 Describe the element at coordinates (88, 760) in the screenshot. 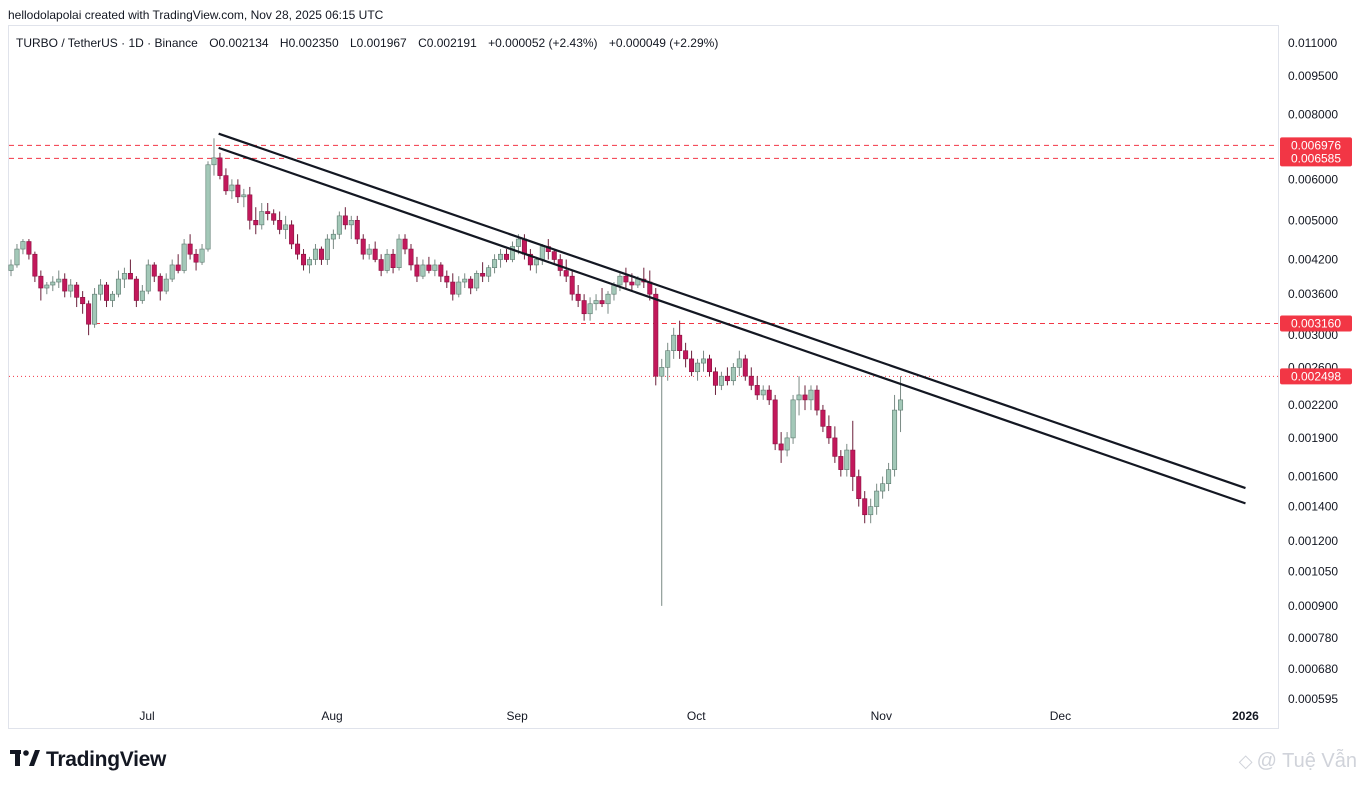

I see `tradingview-logo: TradingView` at that location.